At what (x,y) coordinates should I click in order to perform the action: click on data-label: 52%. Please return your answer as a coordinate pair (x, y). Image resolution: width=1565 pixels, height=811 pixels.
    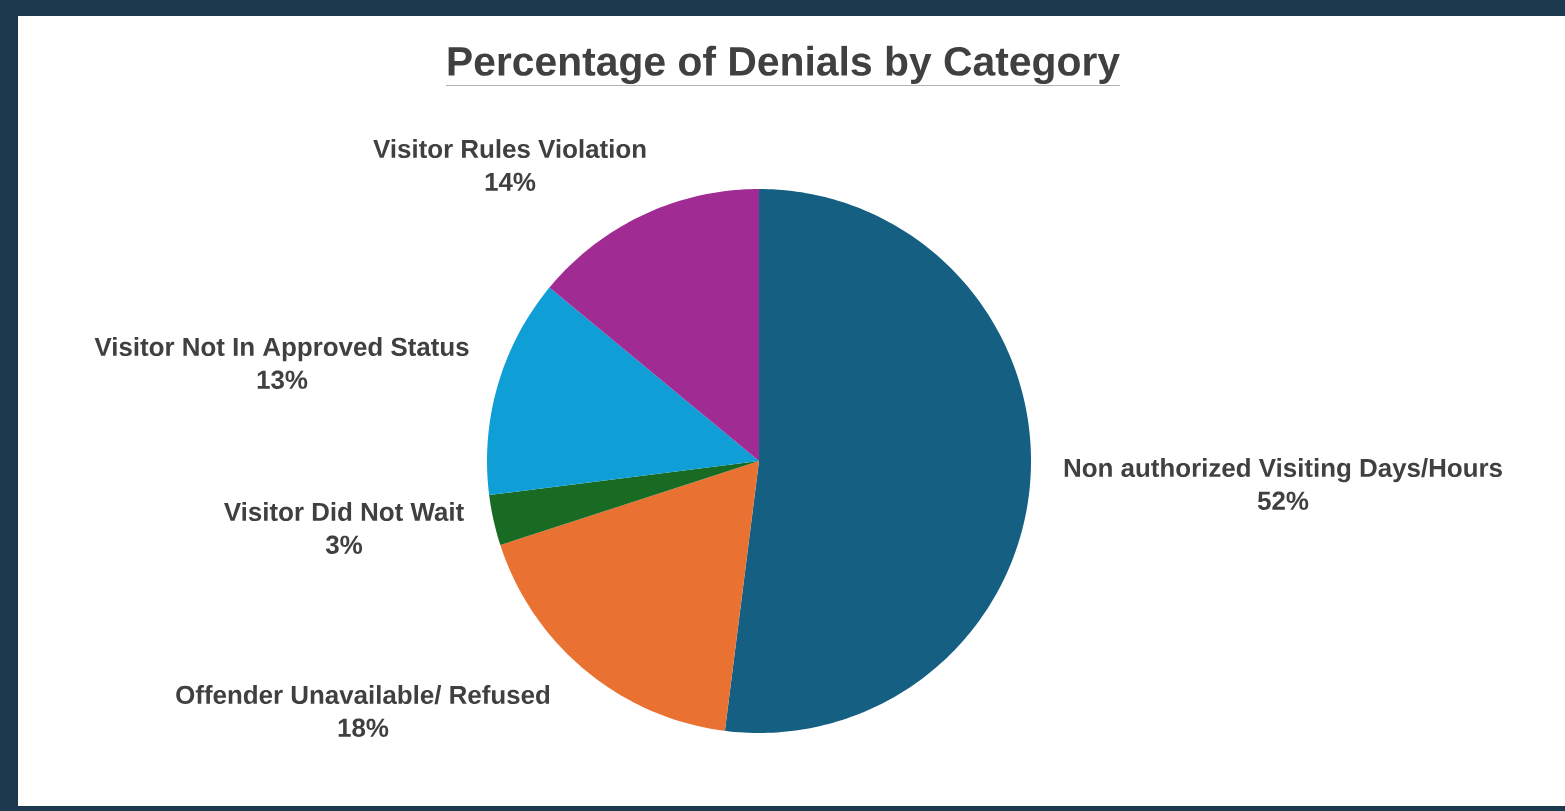
    Looking at the image, I should click on (1283, 500).